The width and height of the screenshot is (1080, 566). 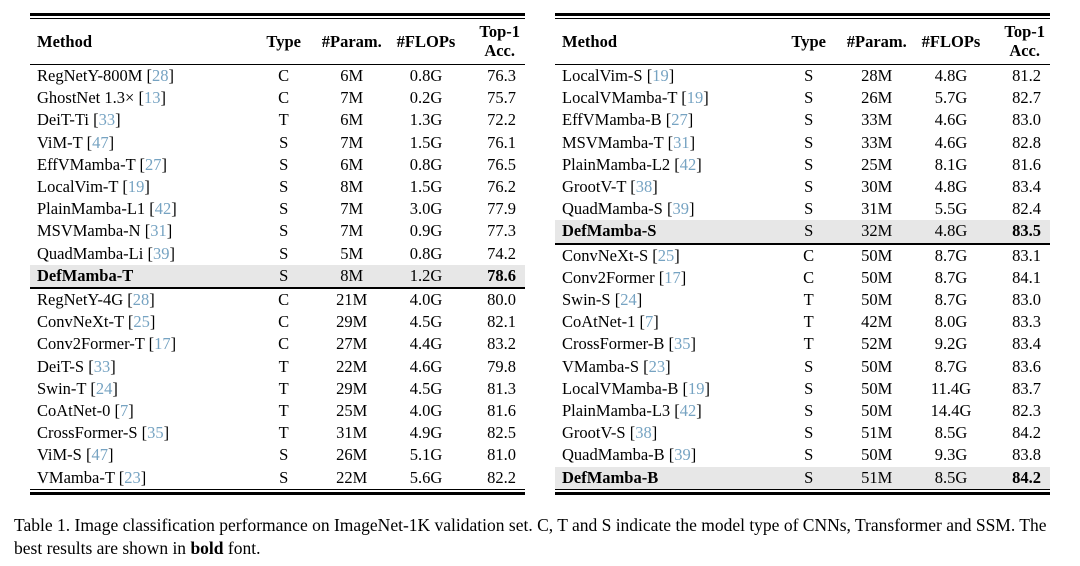 I want to click on params-cell: 8M, so click(x=352, y=187).